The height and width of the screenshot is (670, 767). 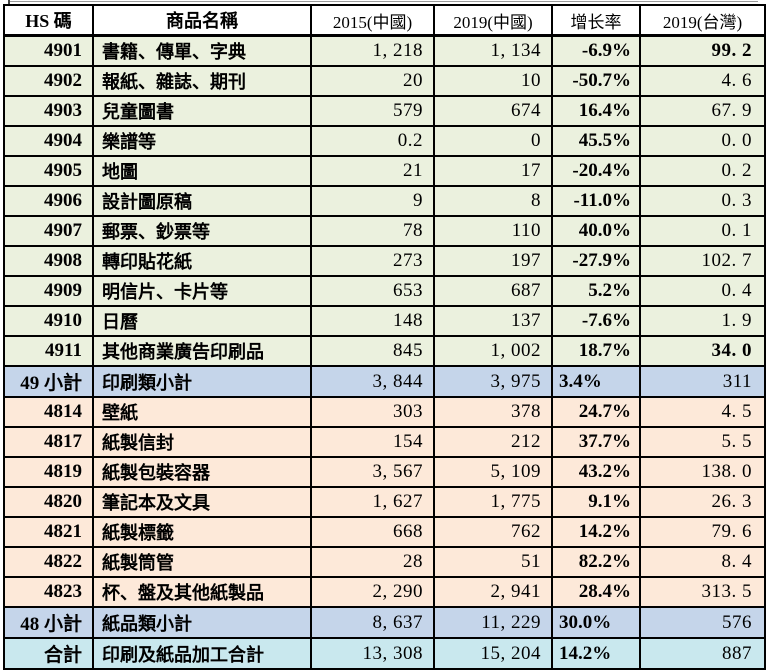 I want to click on cell-product-name: 設計圖原稿, so click(x=202, y=201).